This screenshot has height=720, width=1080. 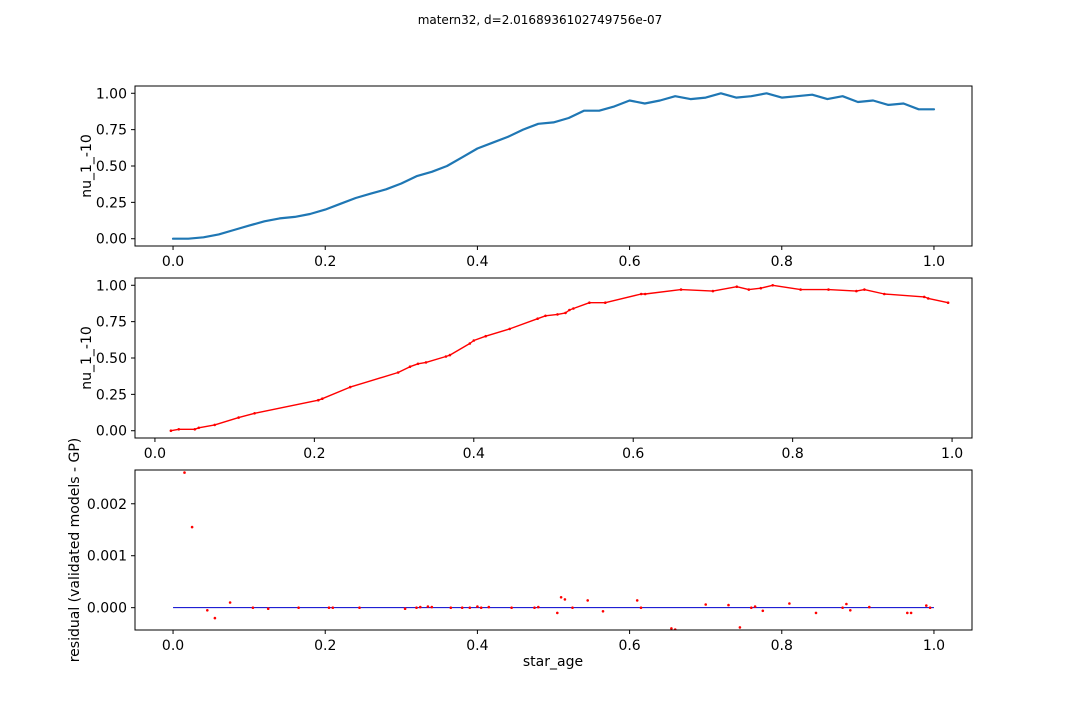 What do you see at coordinates (633, 454) in the screenshot?
I see `middle-panel-x-tick-label: 0.6` at bounding box center [633, 454].